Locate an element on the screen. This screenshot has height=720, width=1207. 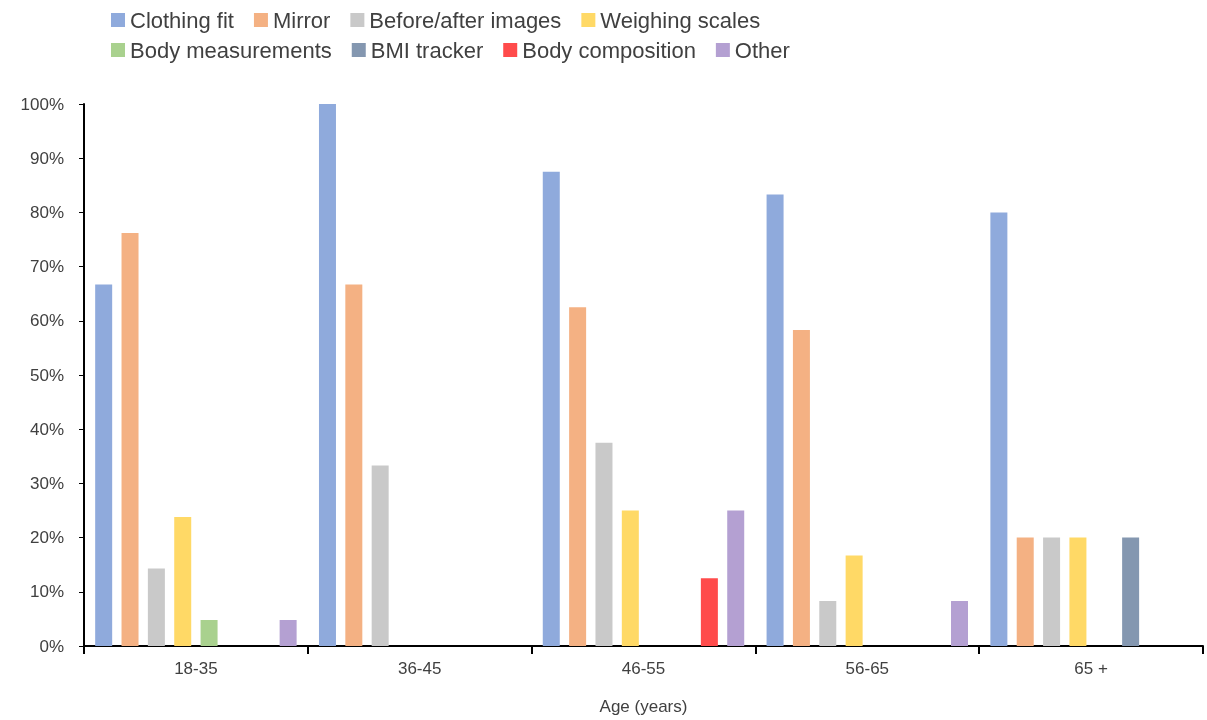
x-tick-label: 65 + is located at coordinates (1091, 668).